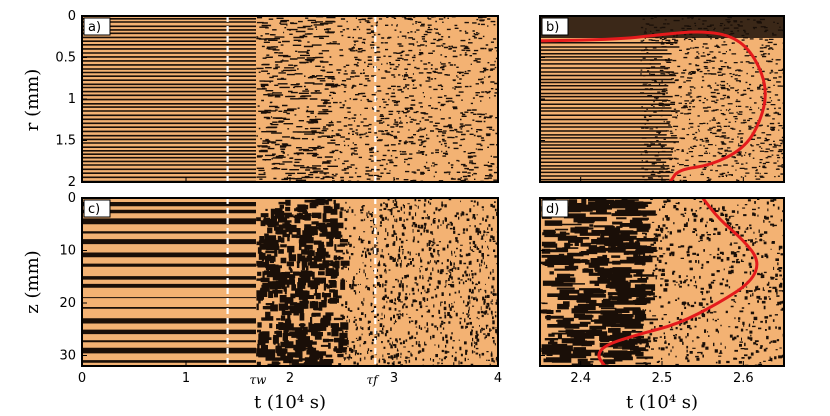 The height and width of the screenshot is (416, 830). Describe the element at coordinates (32, 100) in the screenshot. I see `r-axis-label: r (mm)` at that location.